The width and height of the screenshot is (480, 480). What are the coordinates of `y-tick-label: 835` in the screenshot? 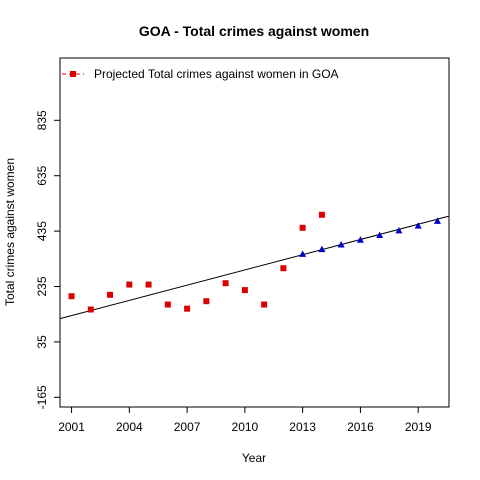 It's located at (42, 120).